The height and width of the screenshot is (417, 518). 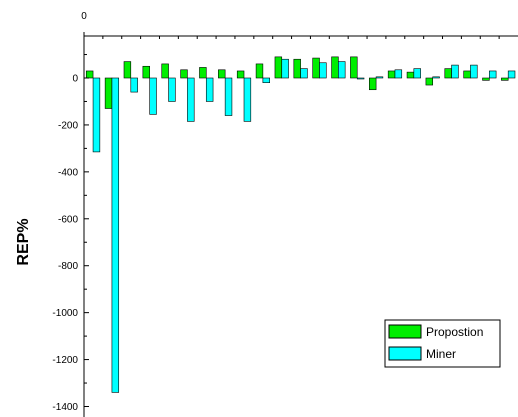 I want to click on top-axis-label: 0, so click(x=84, y=16).